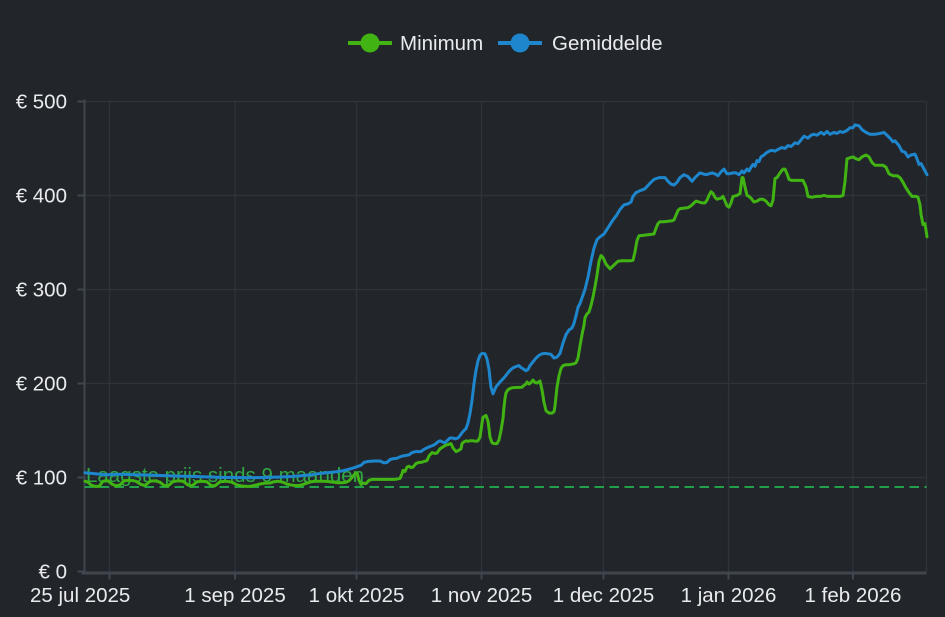  I want to click on svg-text: € 400, so click(41, 196).